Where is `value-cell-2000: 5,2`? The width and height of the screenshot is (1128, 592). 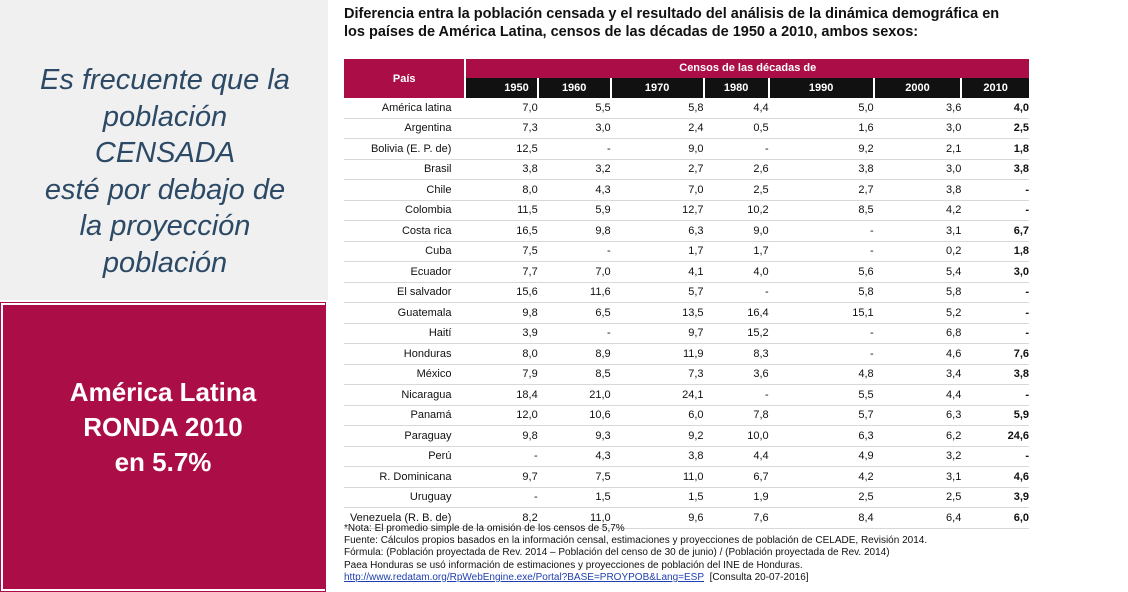 value-cell-2000: 5,2 is located at coordinates (917, 313).